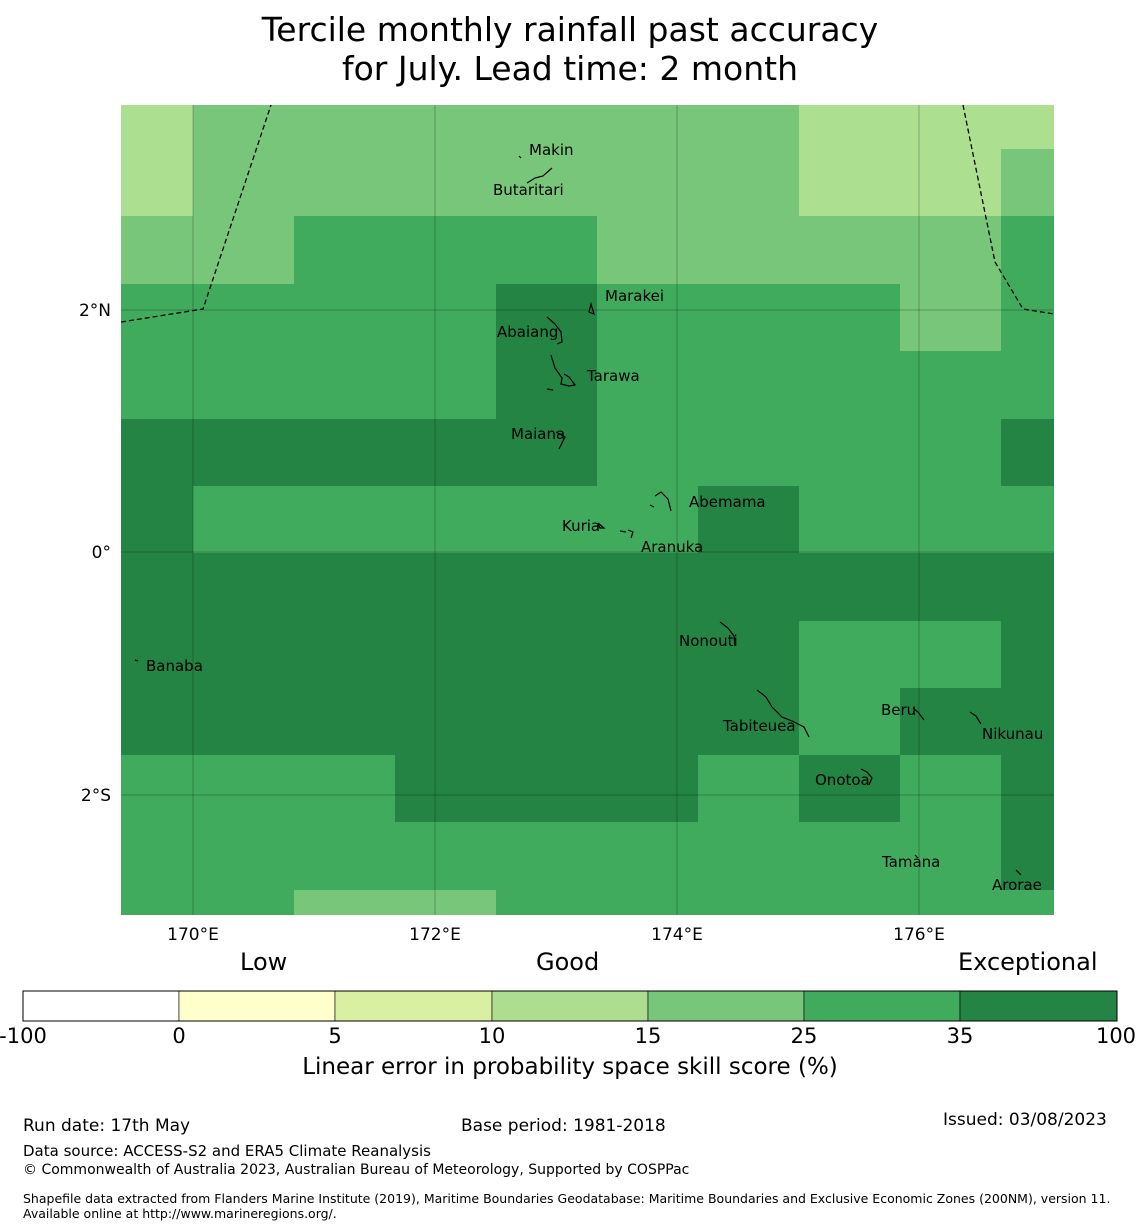 The height and width of the screenshot is (1230, 1140). I want to click on colorbar-frame, so click(570, 1006).